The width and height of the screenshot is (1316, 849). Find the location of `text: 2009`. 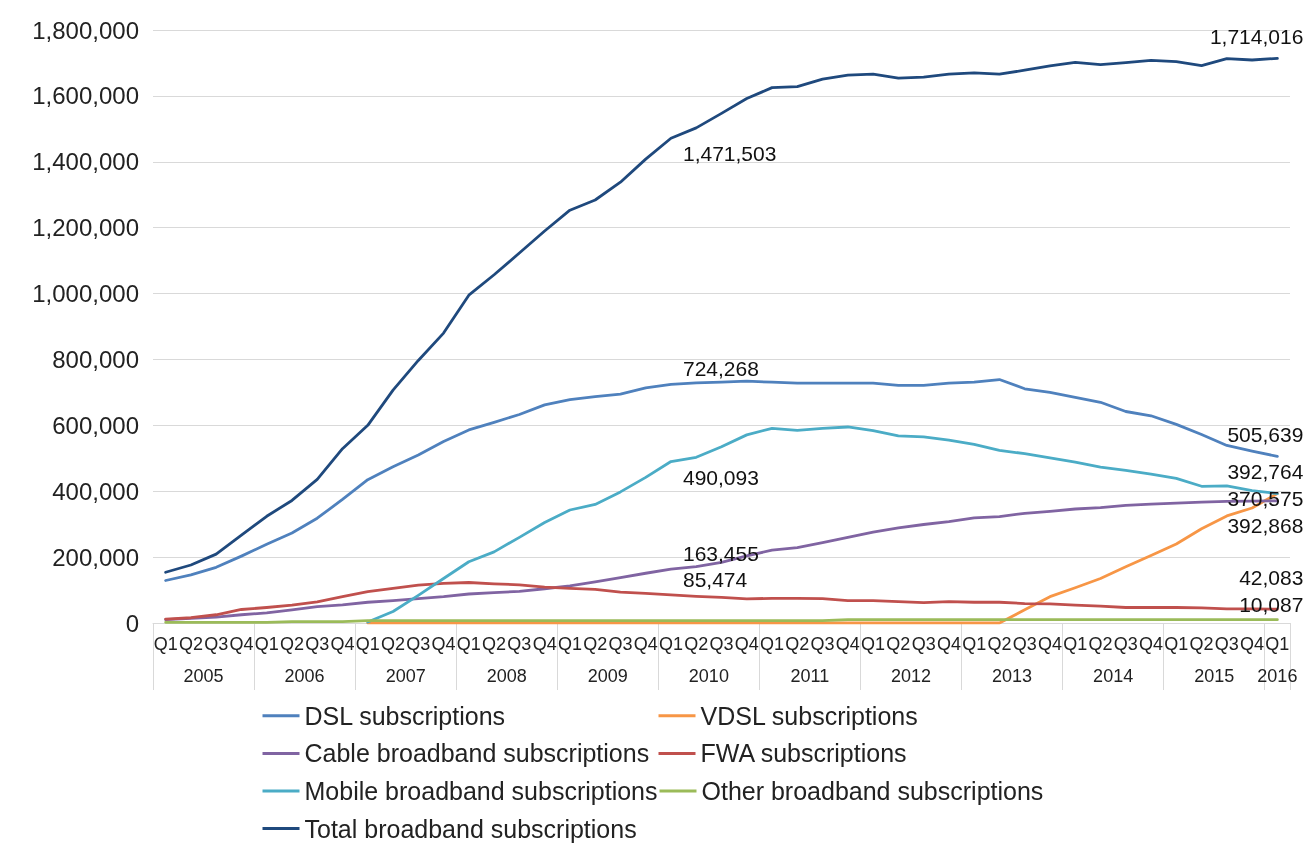

text: 2009 is located at coordinates (607, 676).